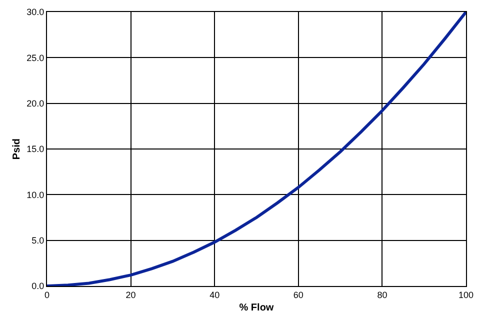 The height and width of the screenshot is (319, 478). What do you see at coordinates (35, 103) in the screenshot?
I see `y-tick-label: 20.0` at bounding box center [35, 103].